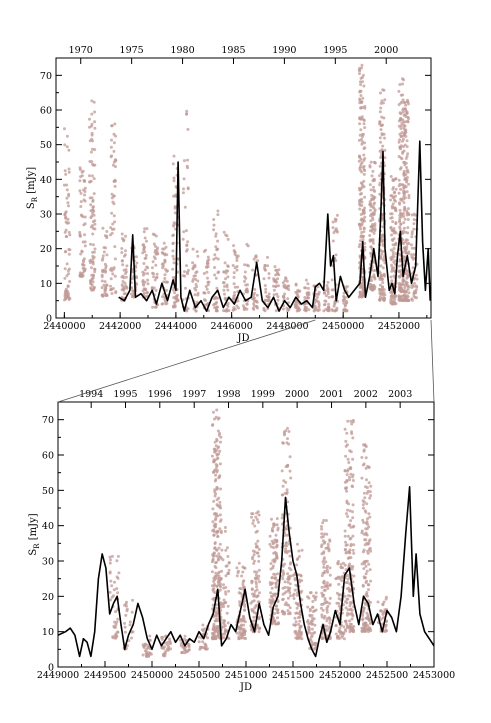 Image resolution: width=491 pixels, height=723 pixels. I want to click on x-tick-label: 2450000, so click(343, 326).